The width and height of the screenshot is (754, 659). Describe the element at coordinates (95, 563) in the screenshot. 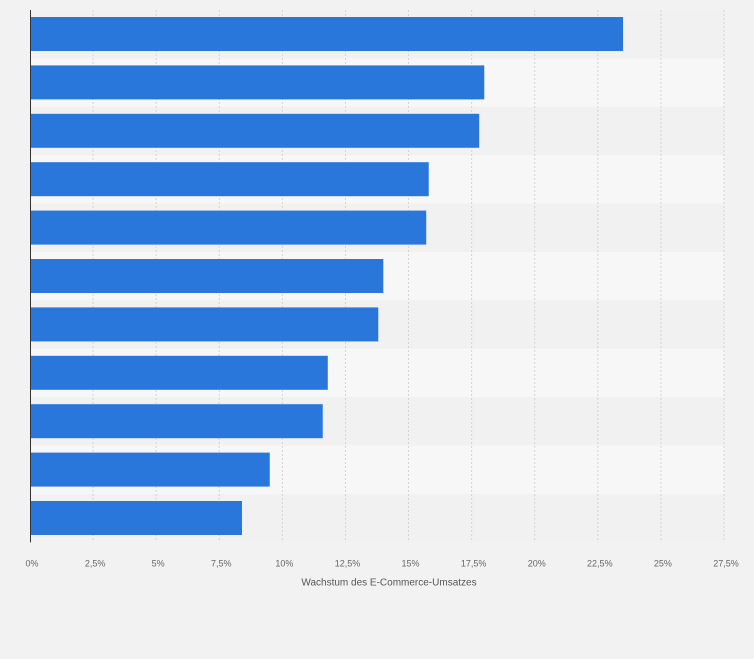

I see `x-tick-label: 2,5%` at that location.